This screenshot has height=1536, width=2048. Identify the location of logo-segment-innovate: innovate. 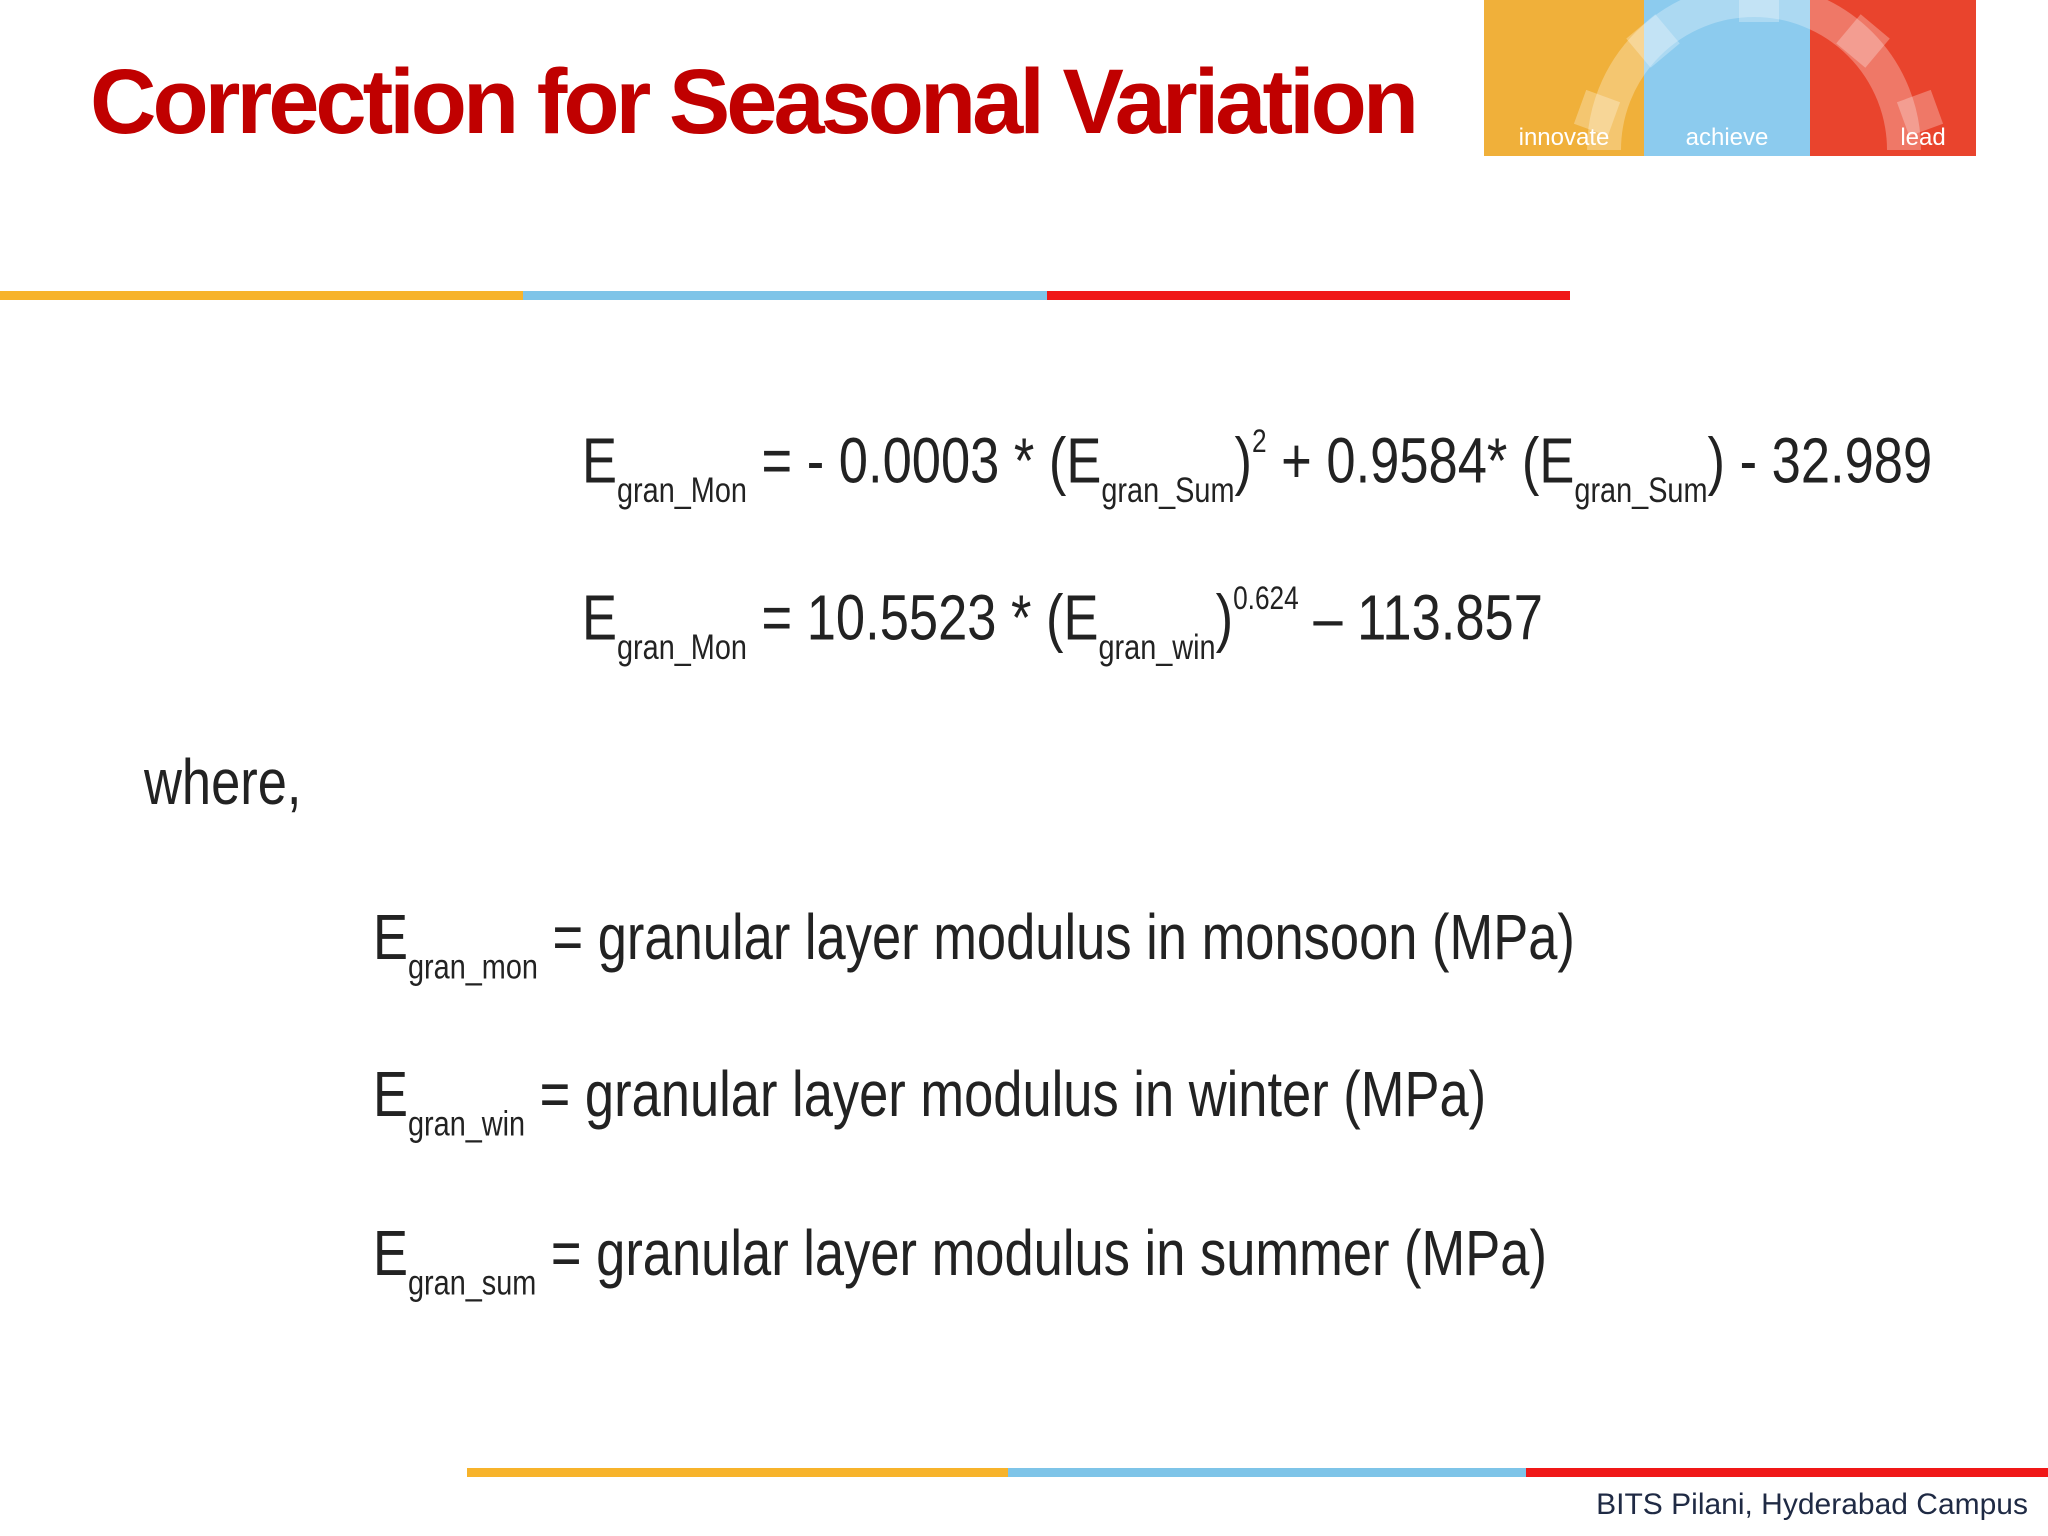
(1564, 78).